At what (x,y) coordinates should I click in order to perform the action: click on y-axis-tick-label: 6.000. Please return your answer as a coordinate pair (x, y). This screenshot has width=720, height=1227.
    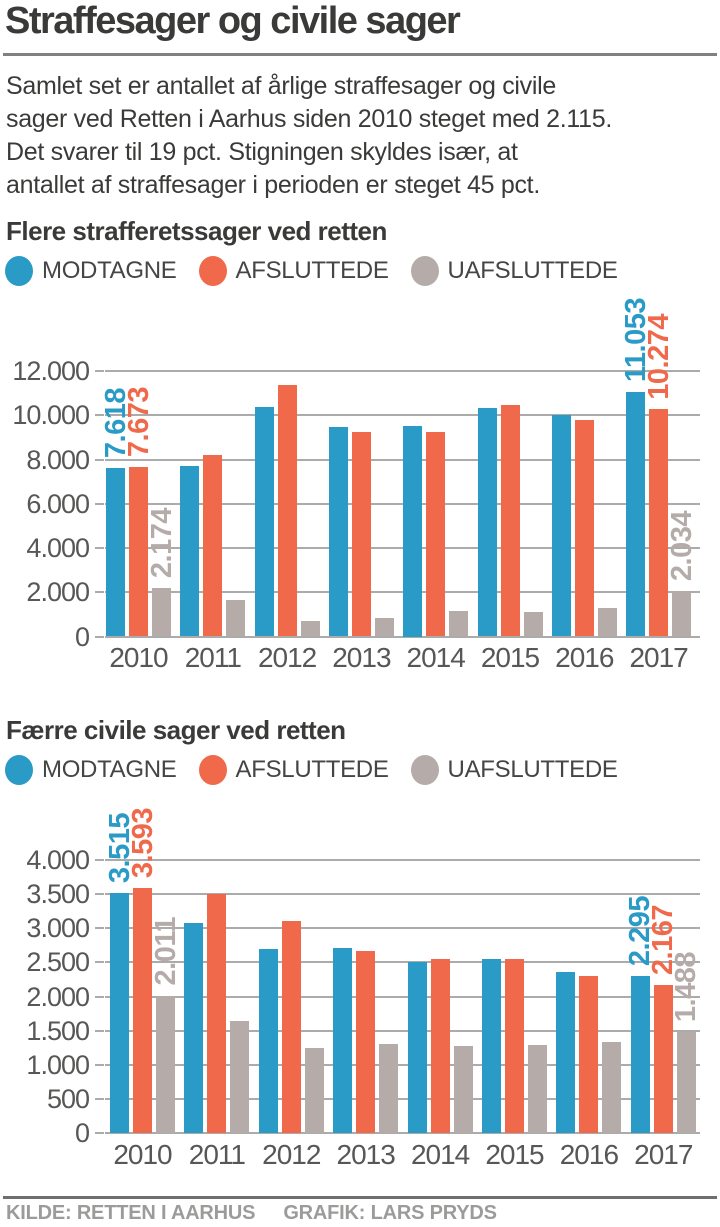
    Looking at the image, I should click on (58, 503).